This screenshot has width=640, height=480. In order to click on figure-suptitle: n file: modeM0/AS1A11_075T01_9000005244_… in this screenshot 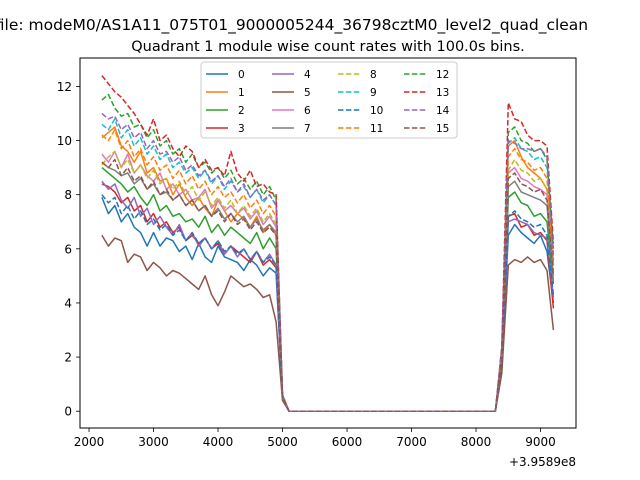, I will do `click(294, 25)`.